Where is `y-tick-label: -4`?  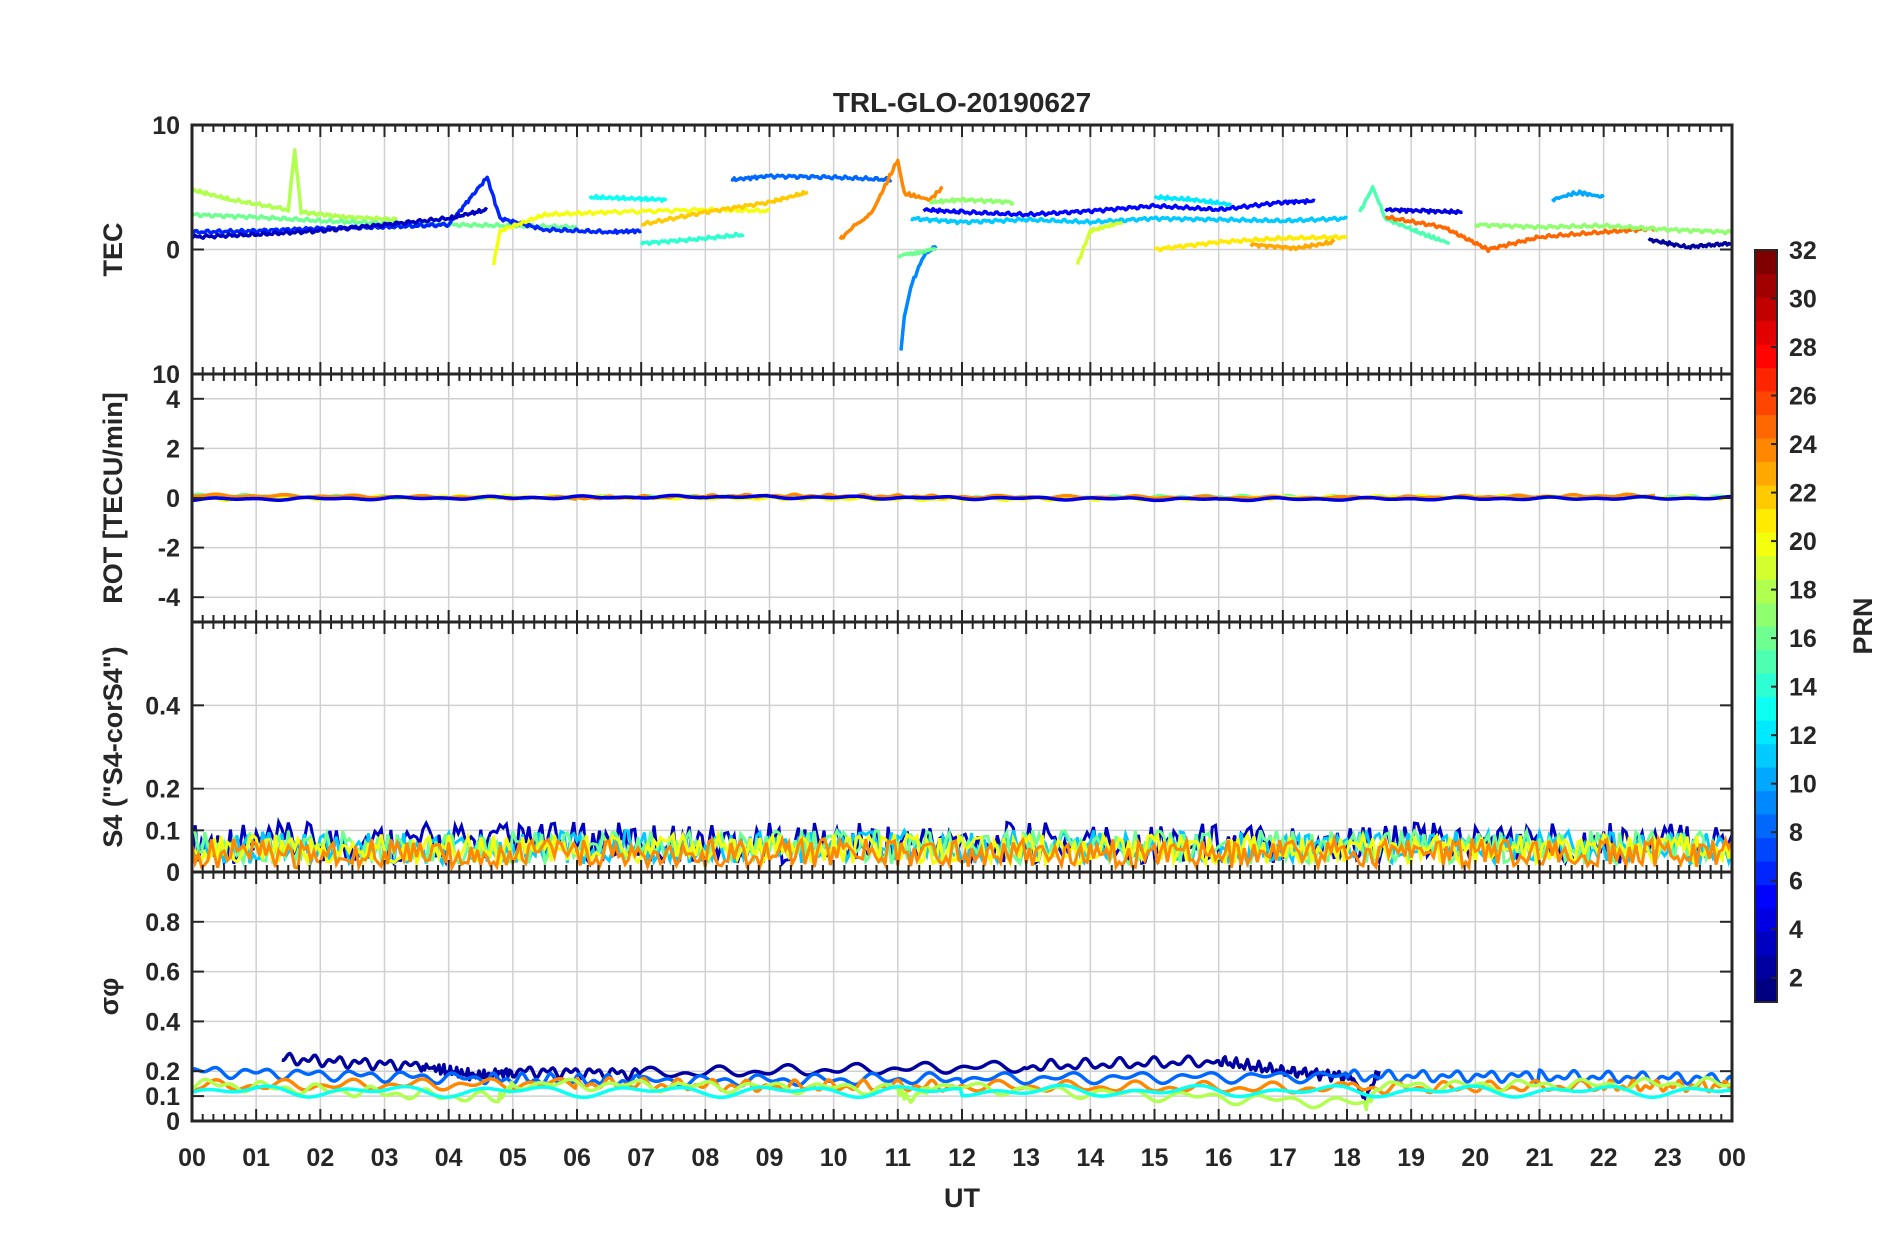 y-tick-label: -4 is located at coordinates (169, 598).